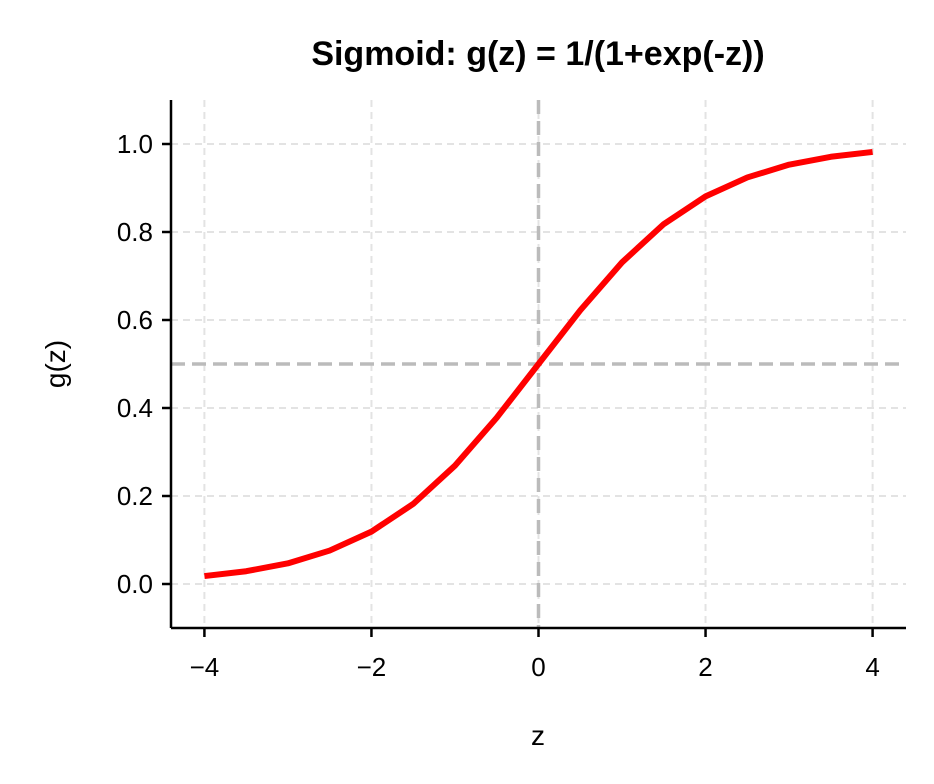  I want to click on y-axis-label: g(z), so click(55, 364).